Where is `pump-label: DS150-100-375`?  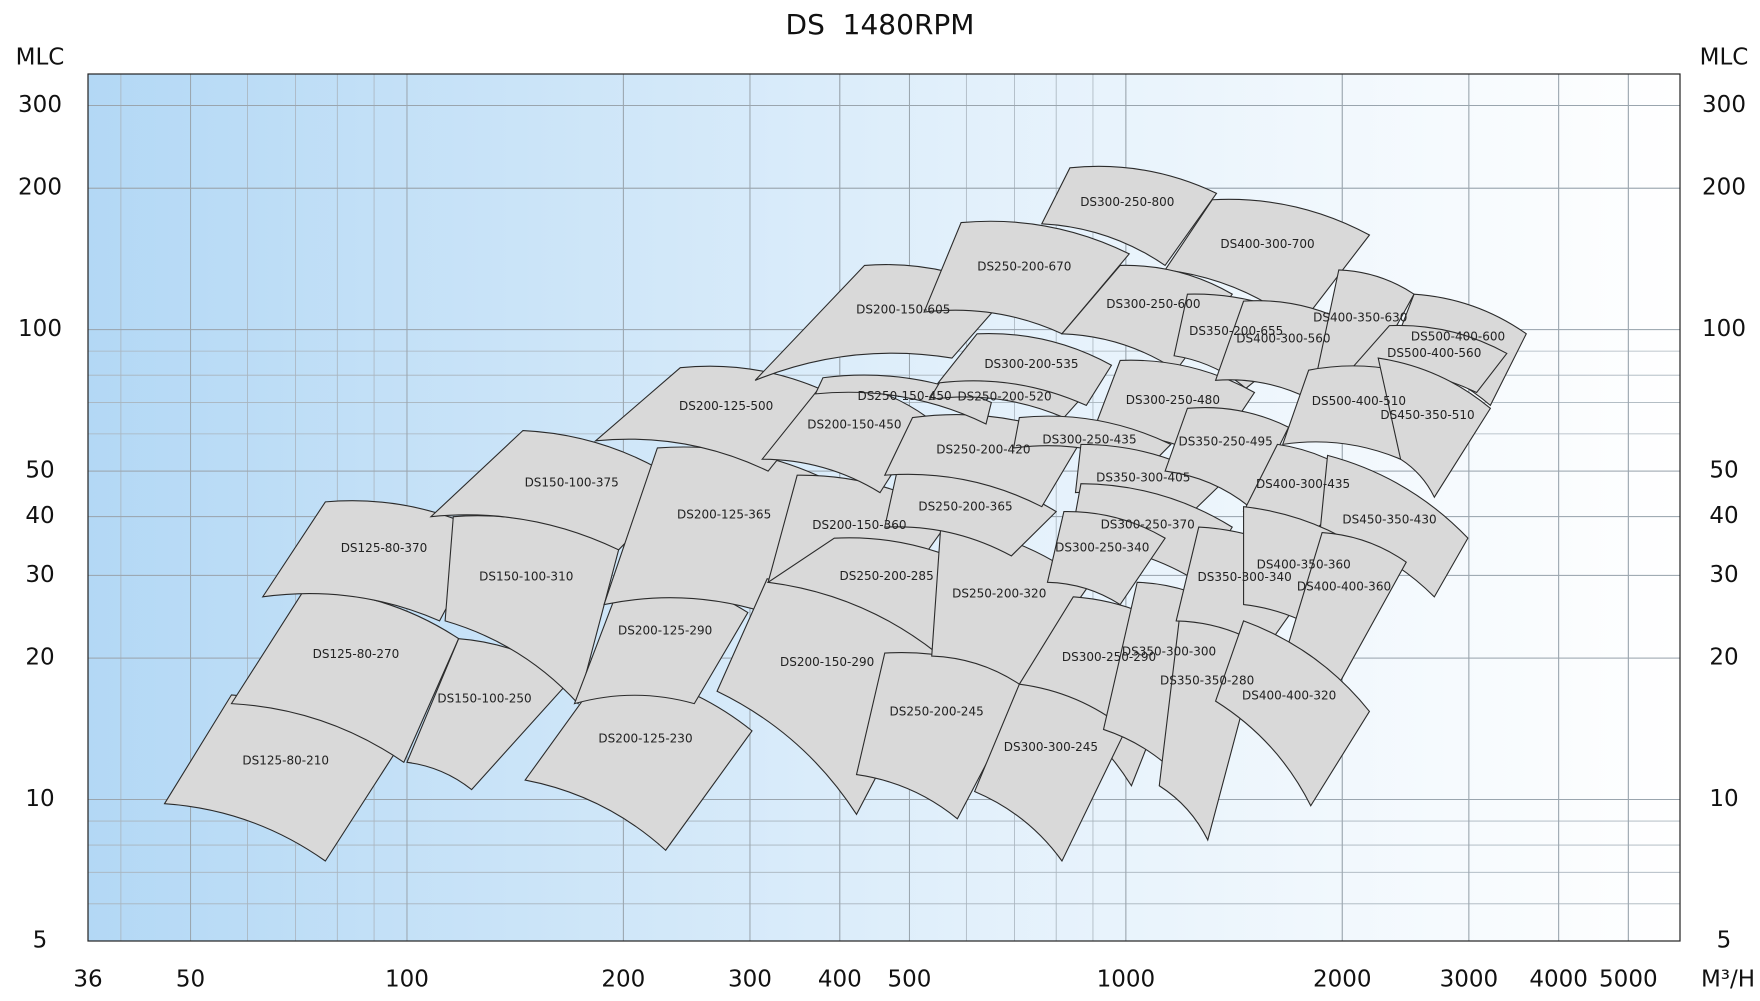 pump-label: DS150-100-375 is located at coordinates (572, 483).